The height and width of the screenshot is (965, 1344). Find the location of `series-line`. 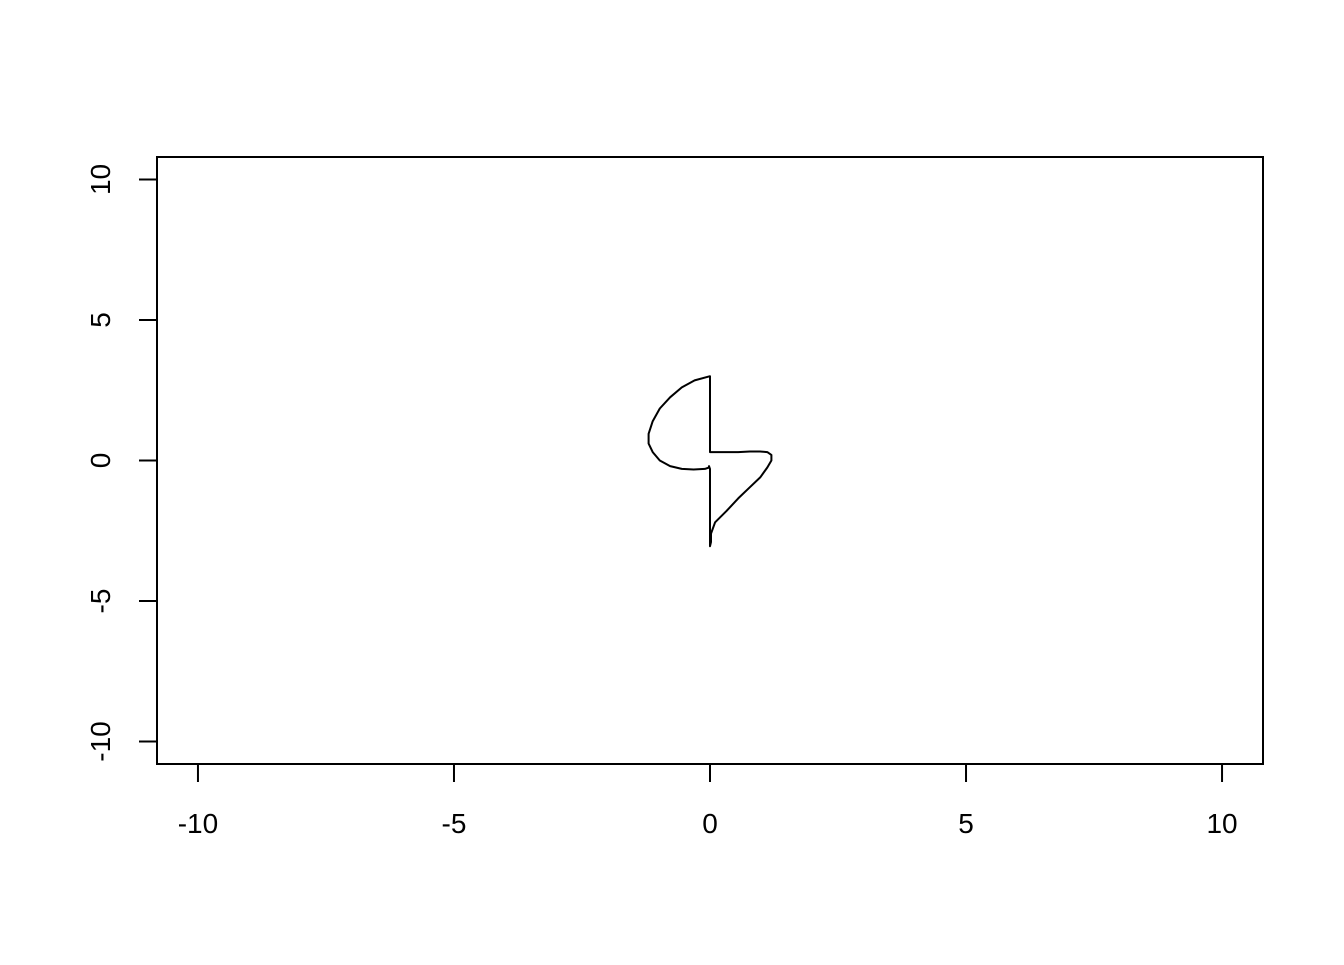

series-line is located at coordinates (710, 461).